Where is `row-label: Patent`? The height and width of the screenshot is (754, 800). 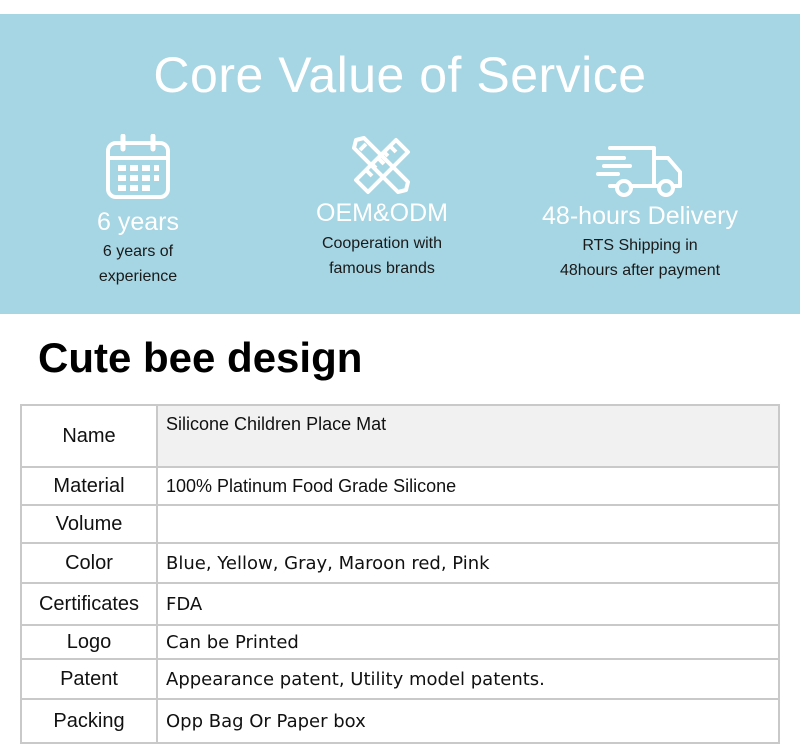
row-label: Patent is located at coordinates (89, 679).